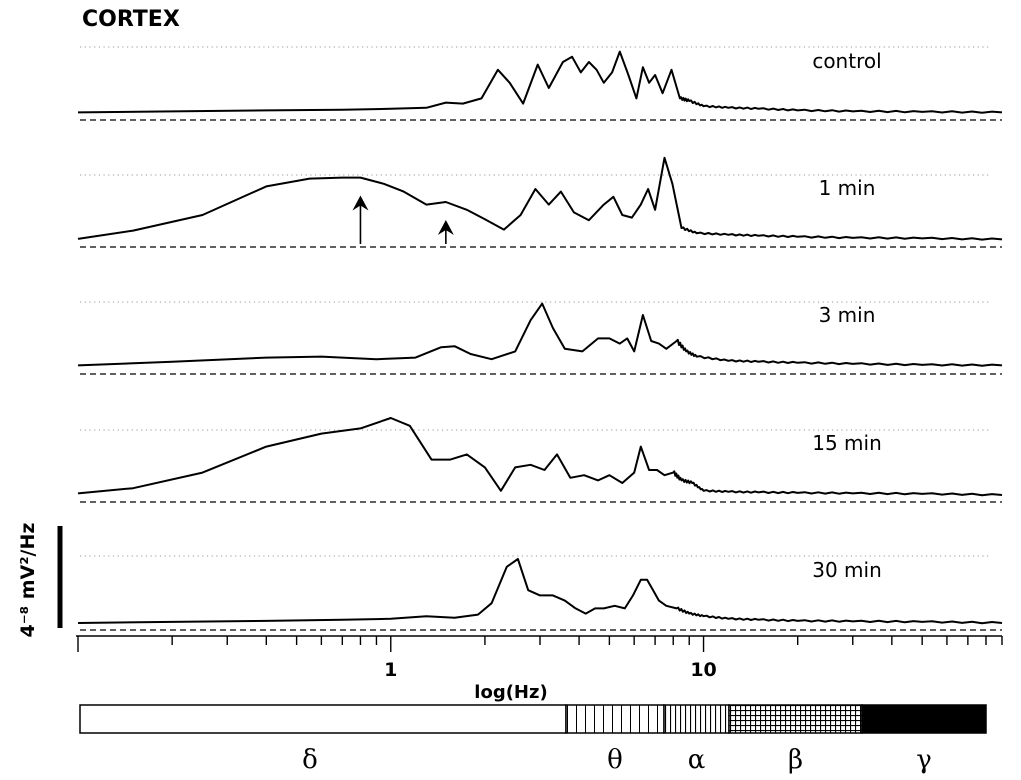  Describe the element at coordinates (131, 19) in the screenshot. I see `chart-title: CORTEX` at that location.